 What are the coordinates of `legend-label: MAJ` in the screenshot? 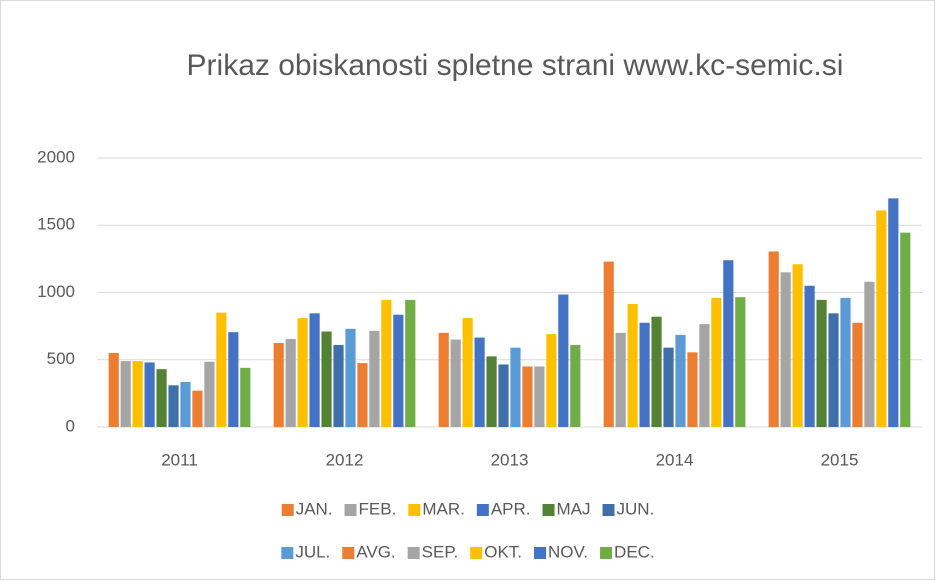 It's located at (574, 508).